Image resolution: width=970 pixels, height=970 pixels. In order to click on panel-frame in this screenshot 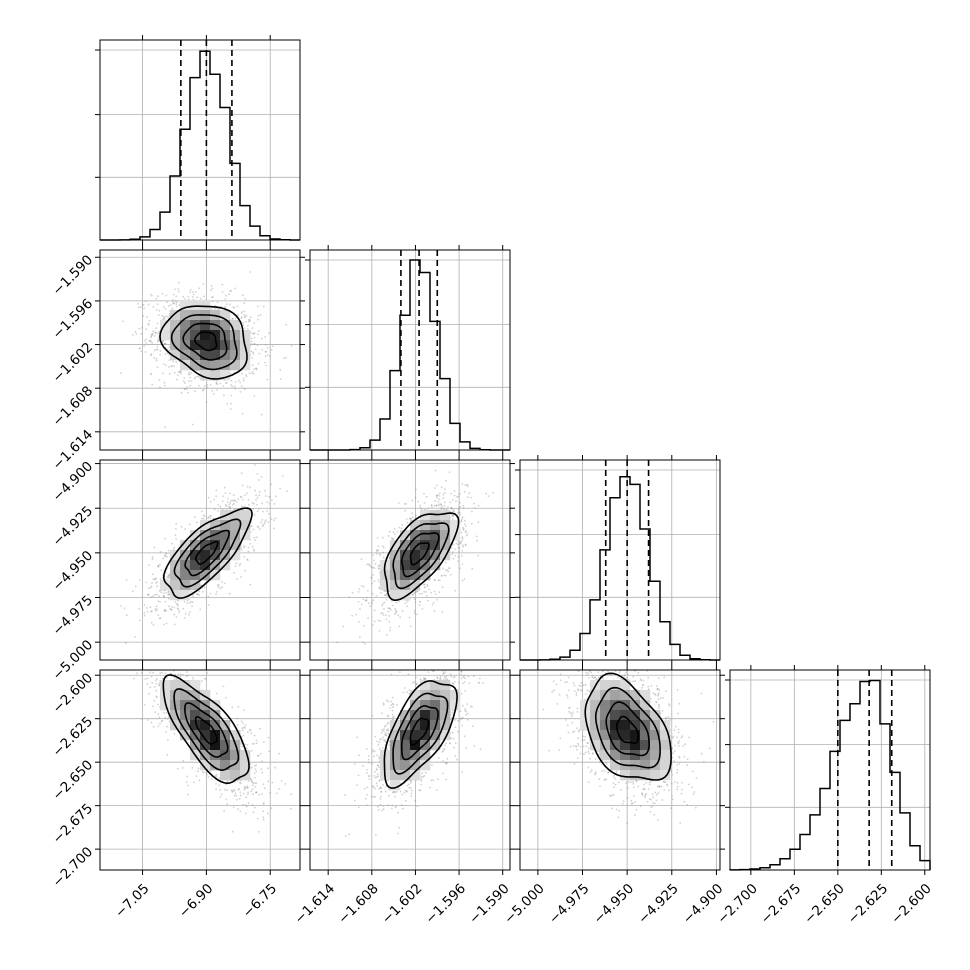, I will do `click(410, 350)`.